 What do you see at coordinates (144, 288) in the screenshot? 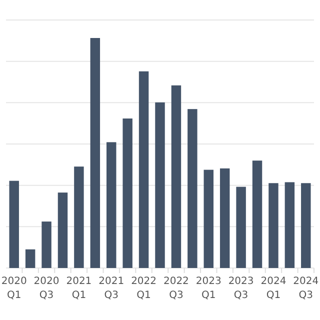
I see `x-tick-label: 2022 Q1` at bounding box center [144, 288].